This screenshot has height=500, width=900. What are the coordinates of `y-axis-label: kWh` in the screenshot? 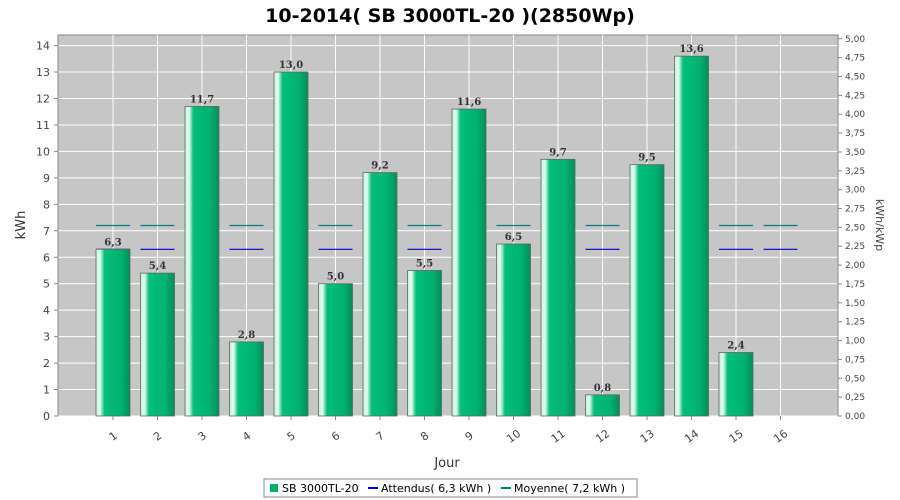 It's located at (21, 225).